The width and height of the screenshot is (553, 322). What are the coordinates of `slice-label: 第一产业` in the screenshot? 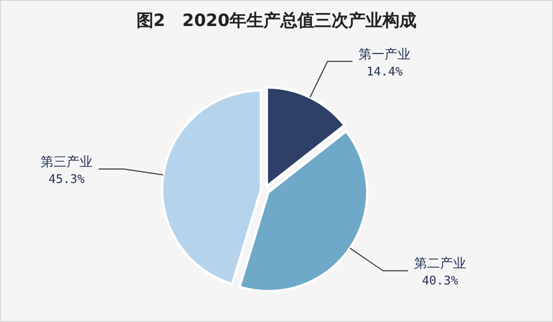 It's located at (384, 54).